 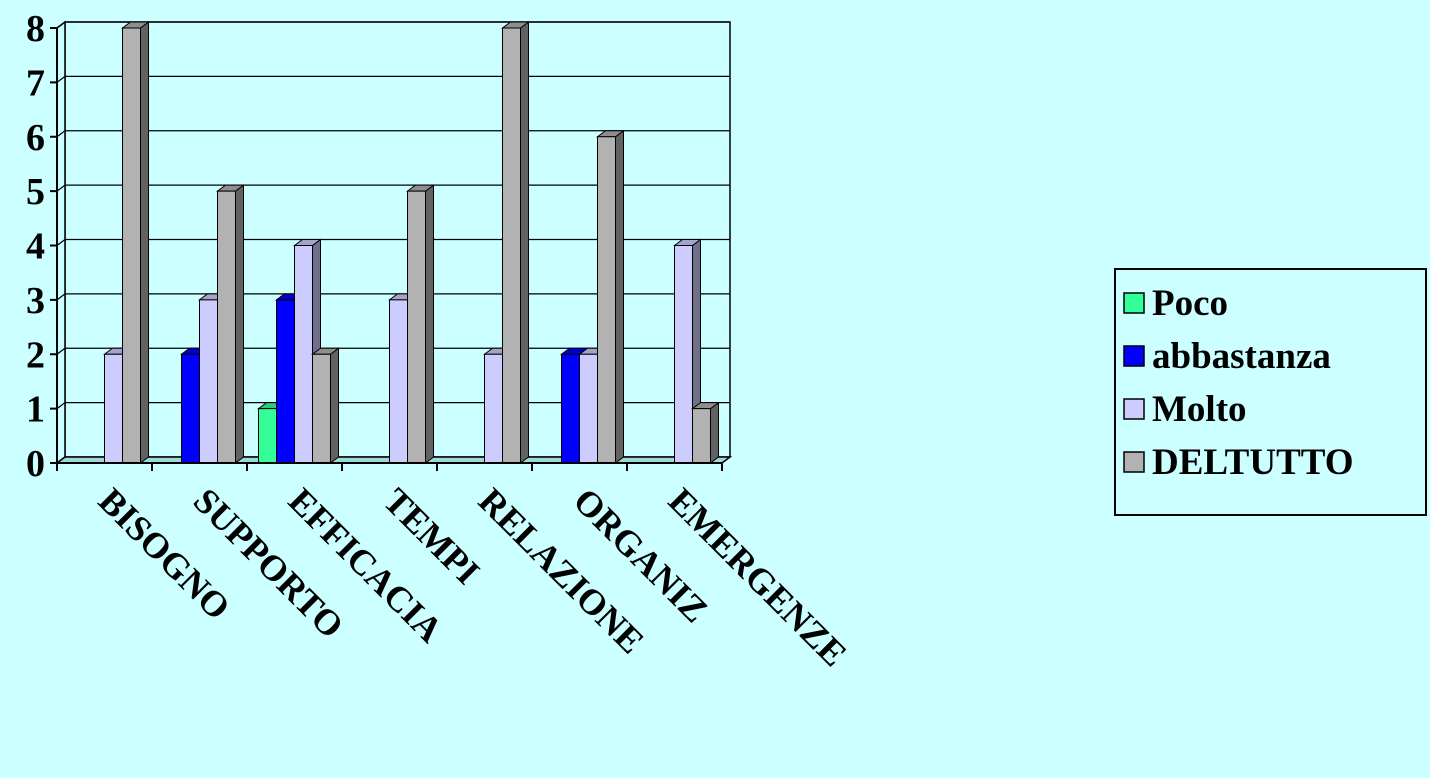 I want to click on y-tick-label: 4, so click(x=35, y=247).